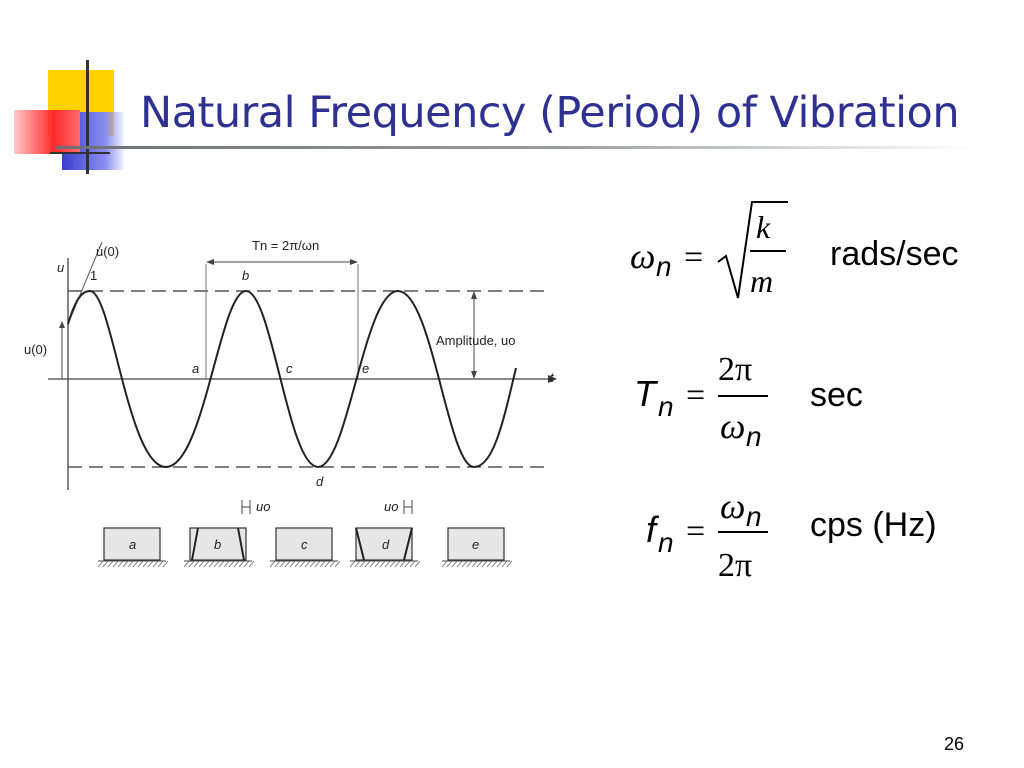 Image resolution: width=1024 pixels, height=768 pixels. I want to click on frame-b: b, so click(218, 544).